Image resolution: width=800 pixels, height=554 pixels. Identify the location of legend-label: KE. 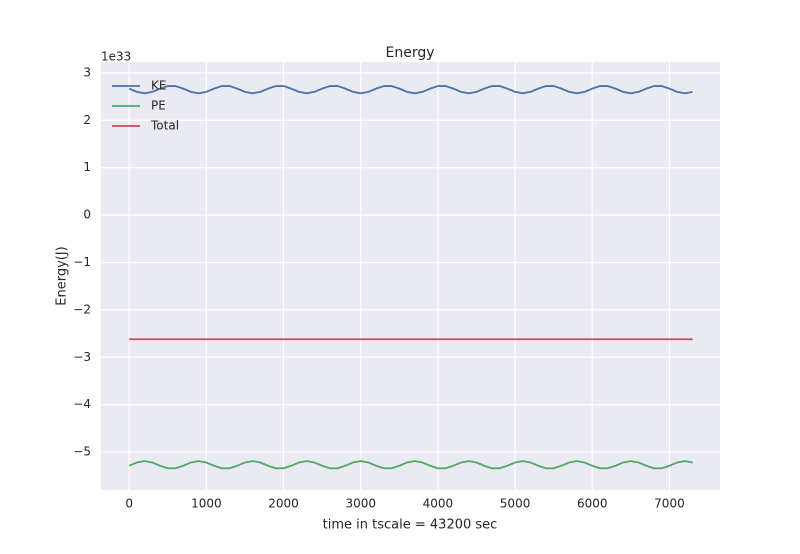
(158, 86).